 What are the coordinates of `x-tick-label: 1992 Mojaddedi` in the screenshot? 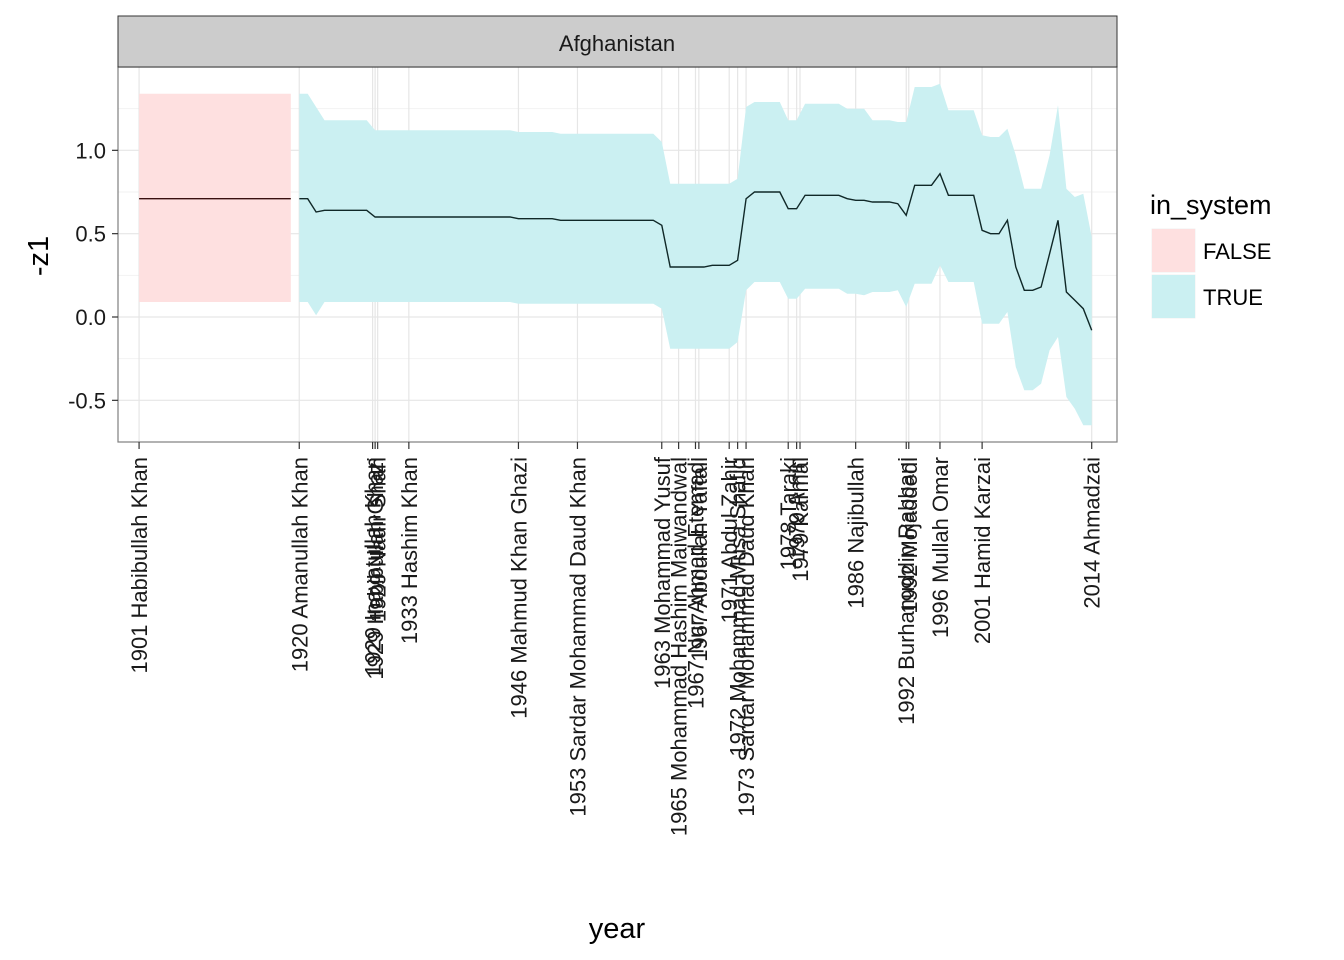 It's located at (909, 535).